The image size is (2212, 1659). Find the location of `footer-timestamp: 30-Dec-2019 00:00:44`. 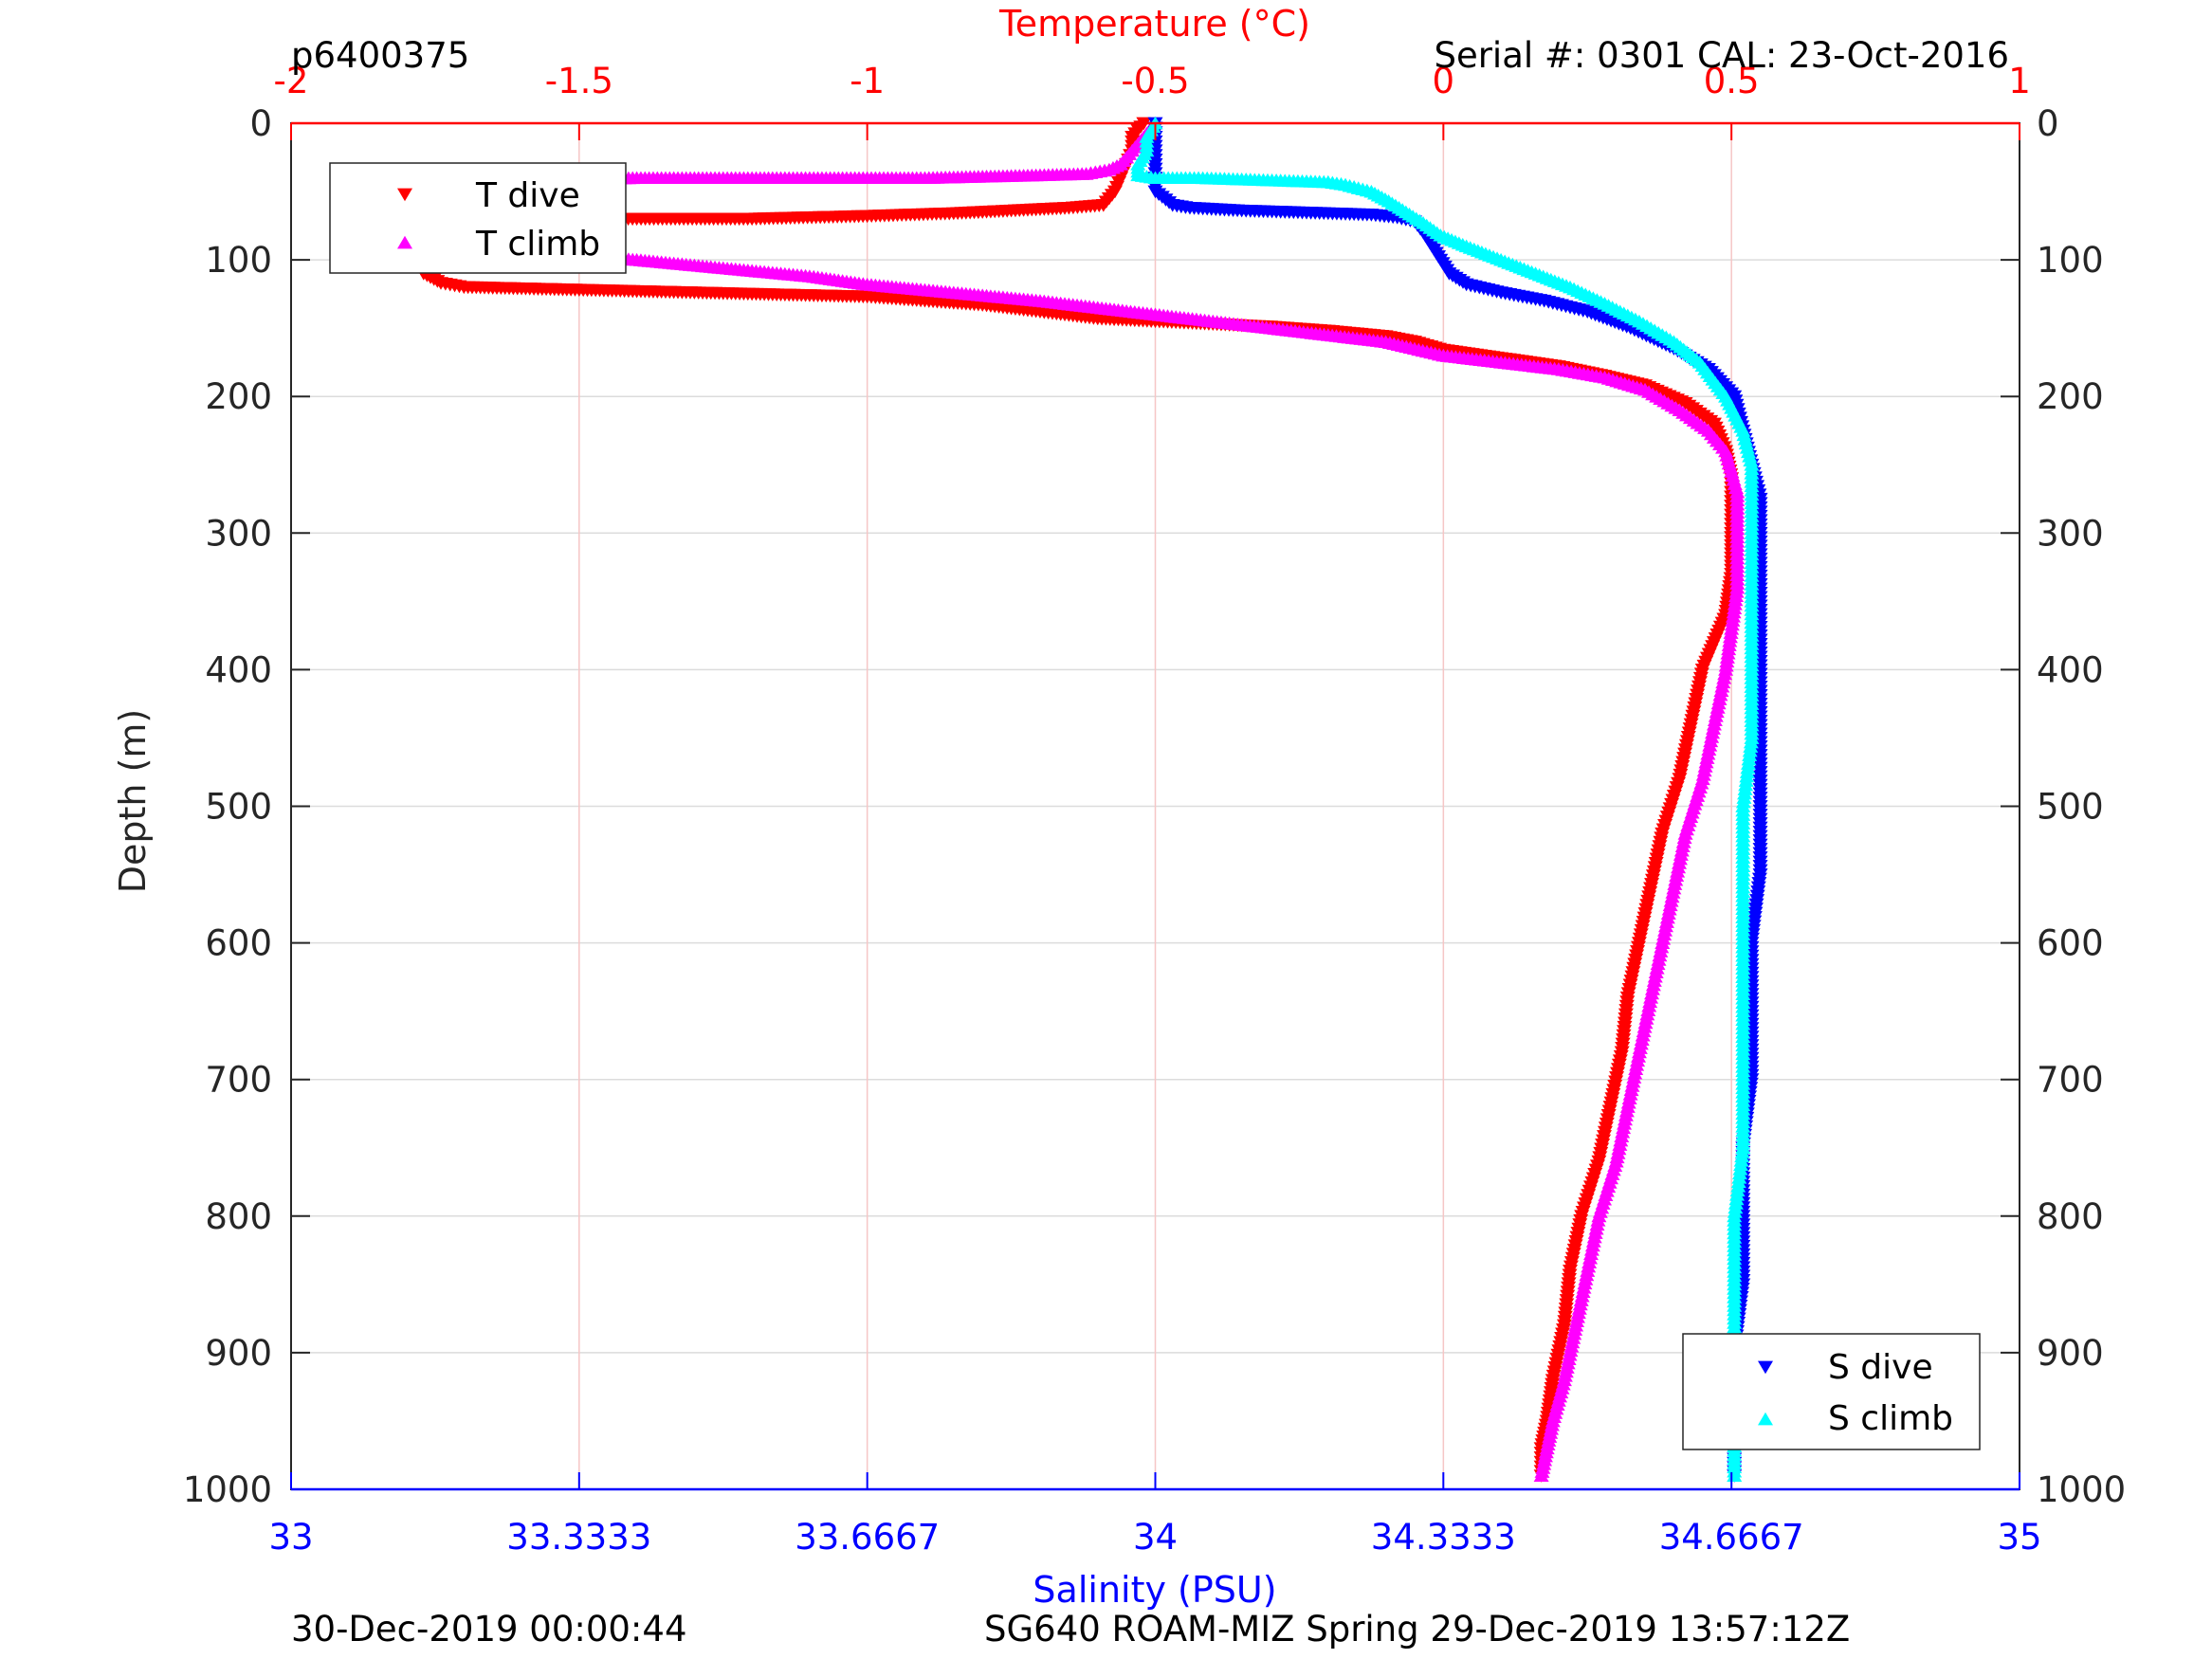

footer-timestamp: 30-Dec-2019 00:00:44 is located at coordinates (488, 1629).